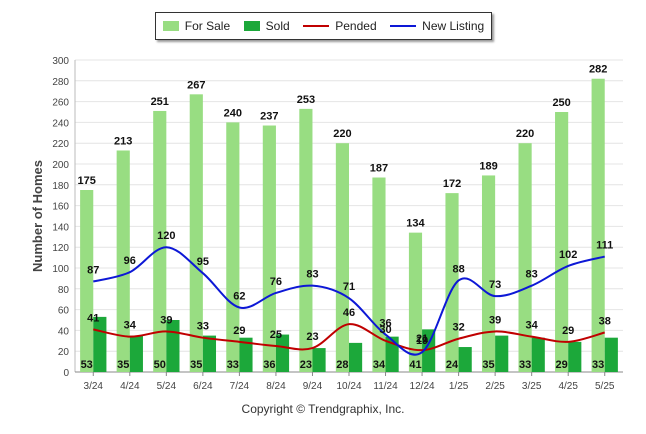  What do you see at coordinates (422, 341) in the screenshot?
I see `data-label-new-listing: 19` at bounding box center [422, 341].